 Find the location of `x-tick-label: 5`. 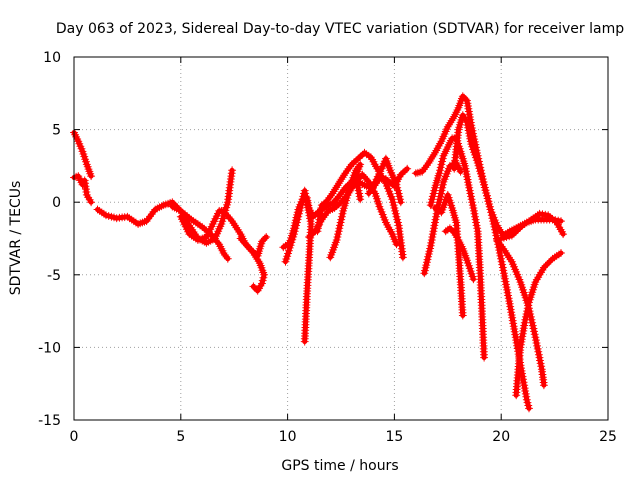

x-tick-label: 5 is located at coordinates (180, 437).